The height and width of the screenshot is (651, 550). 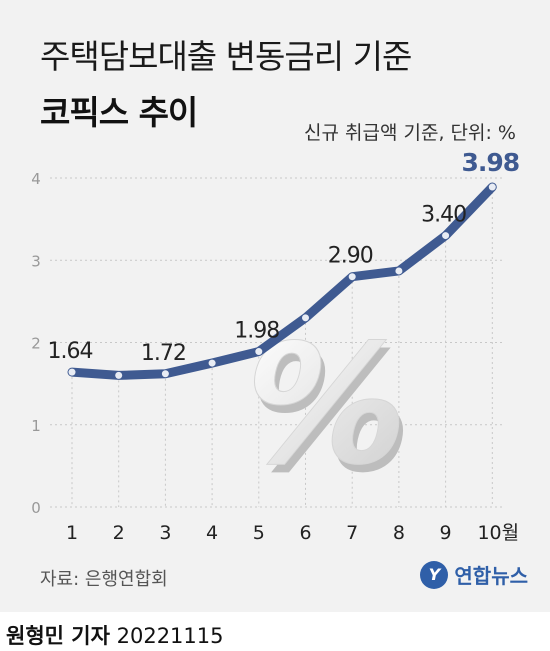 I want to click on chart-subtitle: 코픽스 추이, so click(x=119, y=112).